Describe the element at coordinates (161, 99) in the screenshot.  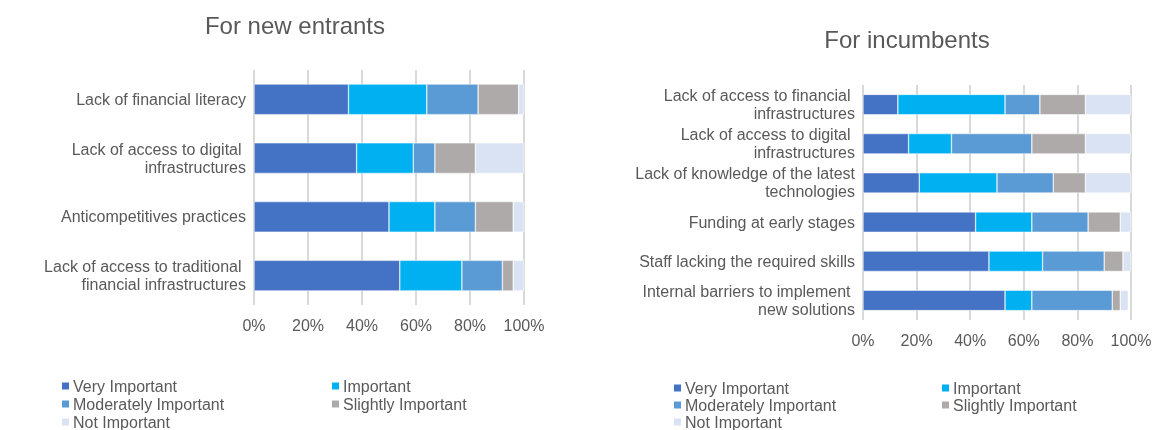
I see `y-tick-label: Lack of financial literacy` at that location.